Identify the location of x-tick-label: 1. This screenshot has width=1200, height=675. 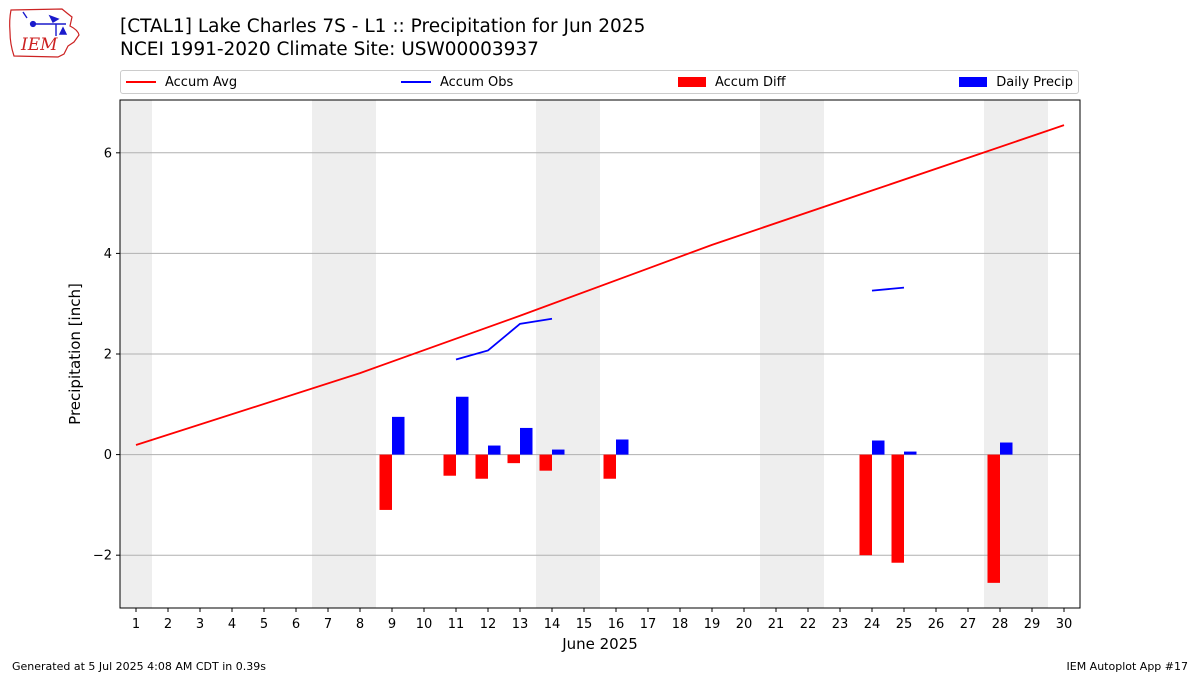
(136, 624).